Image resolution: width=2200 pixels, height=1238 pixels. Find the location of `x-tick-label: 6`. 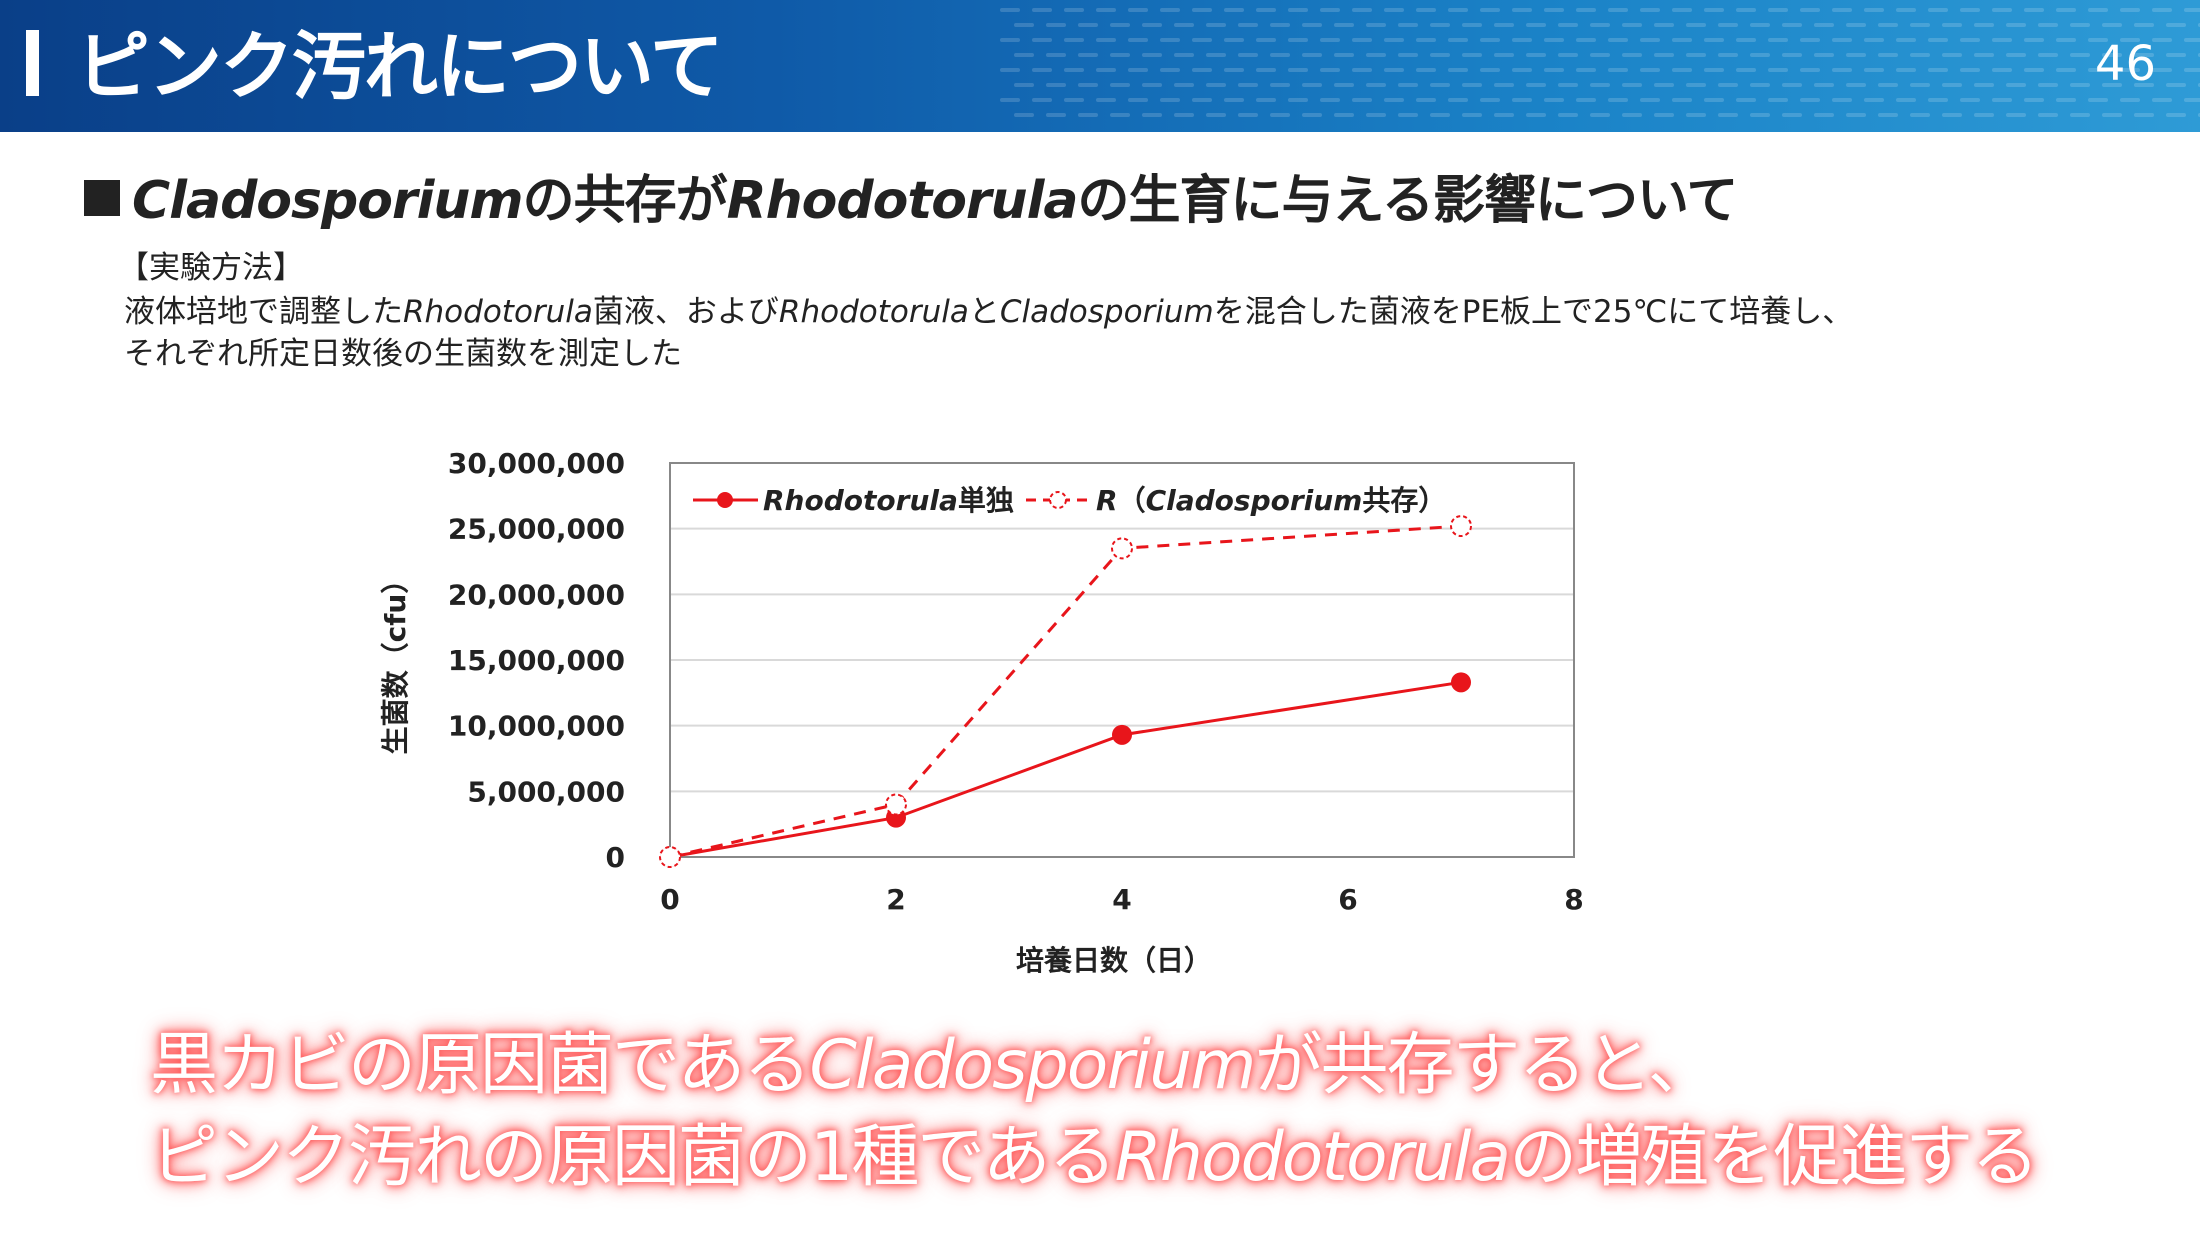

x-tick-label: 6 is located at coordinates (1347, 899).